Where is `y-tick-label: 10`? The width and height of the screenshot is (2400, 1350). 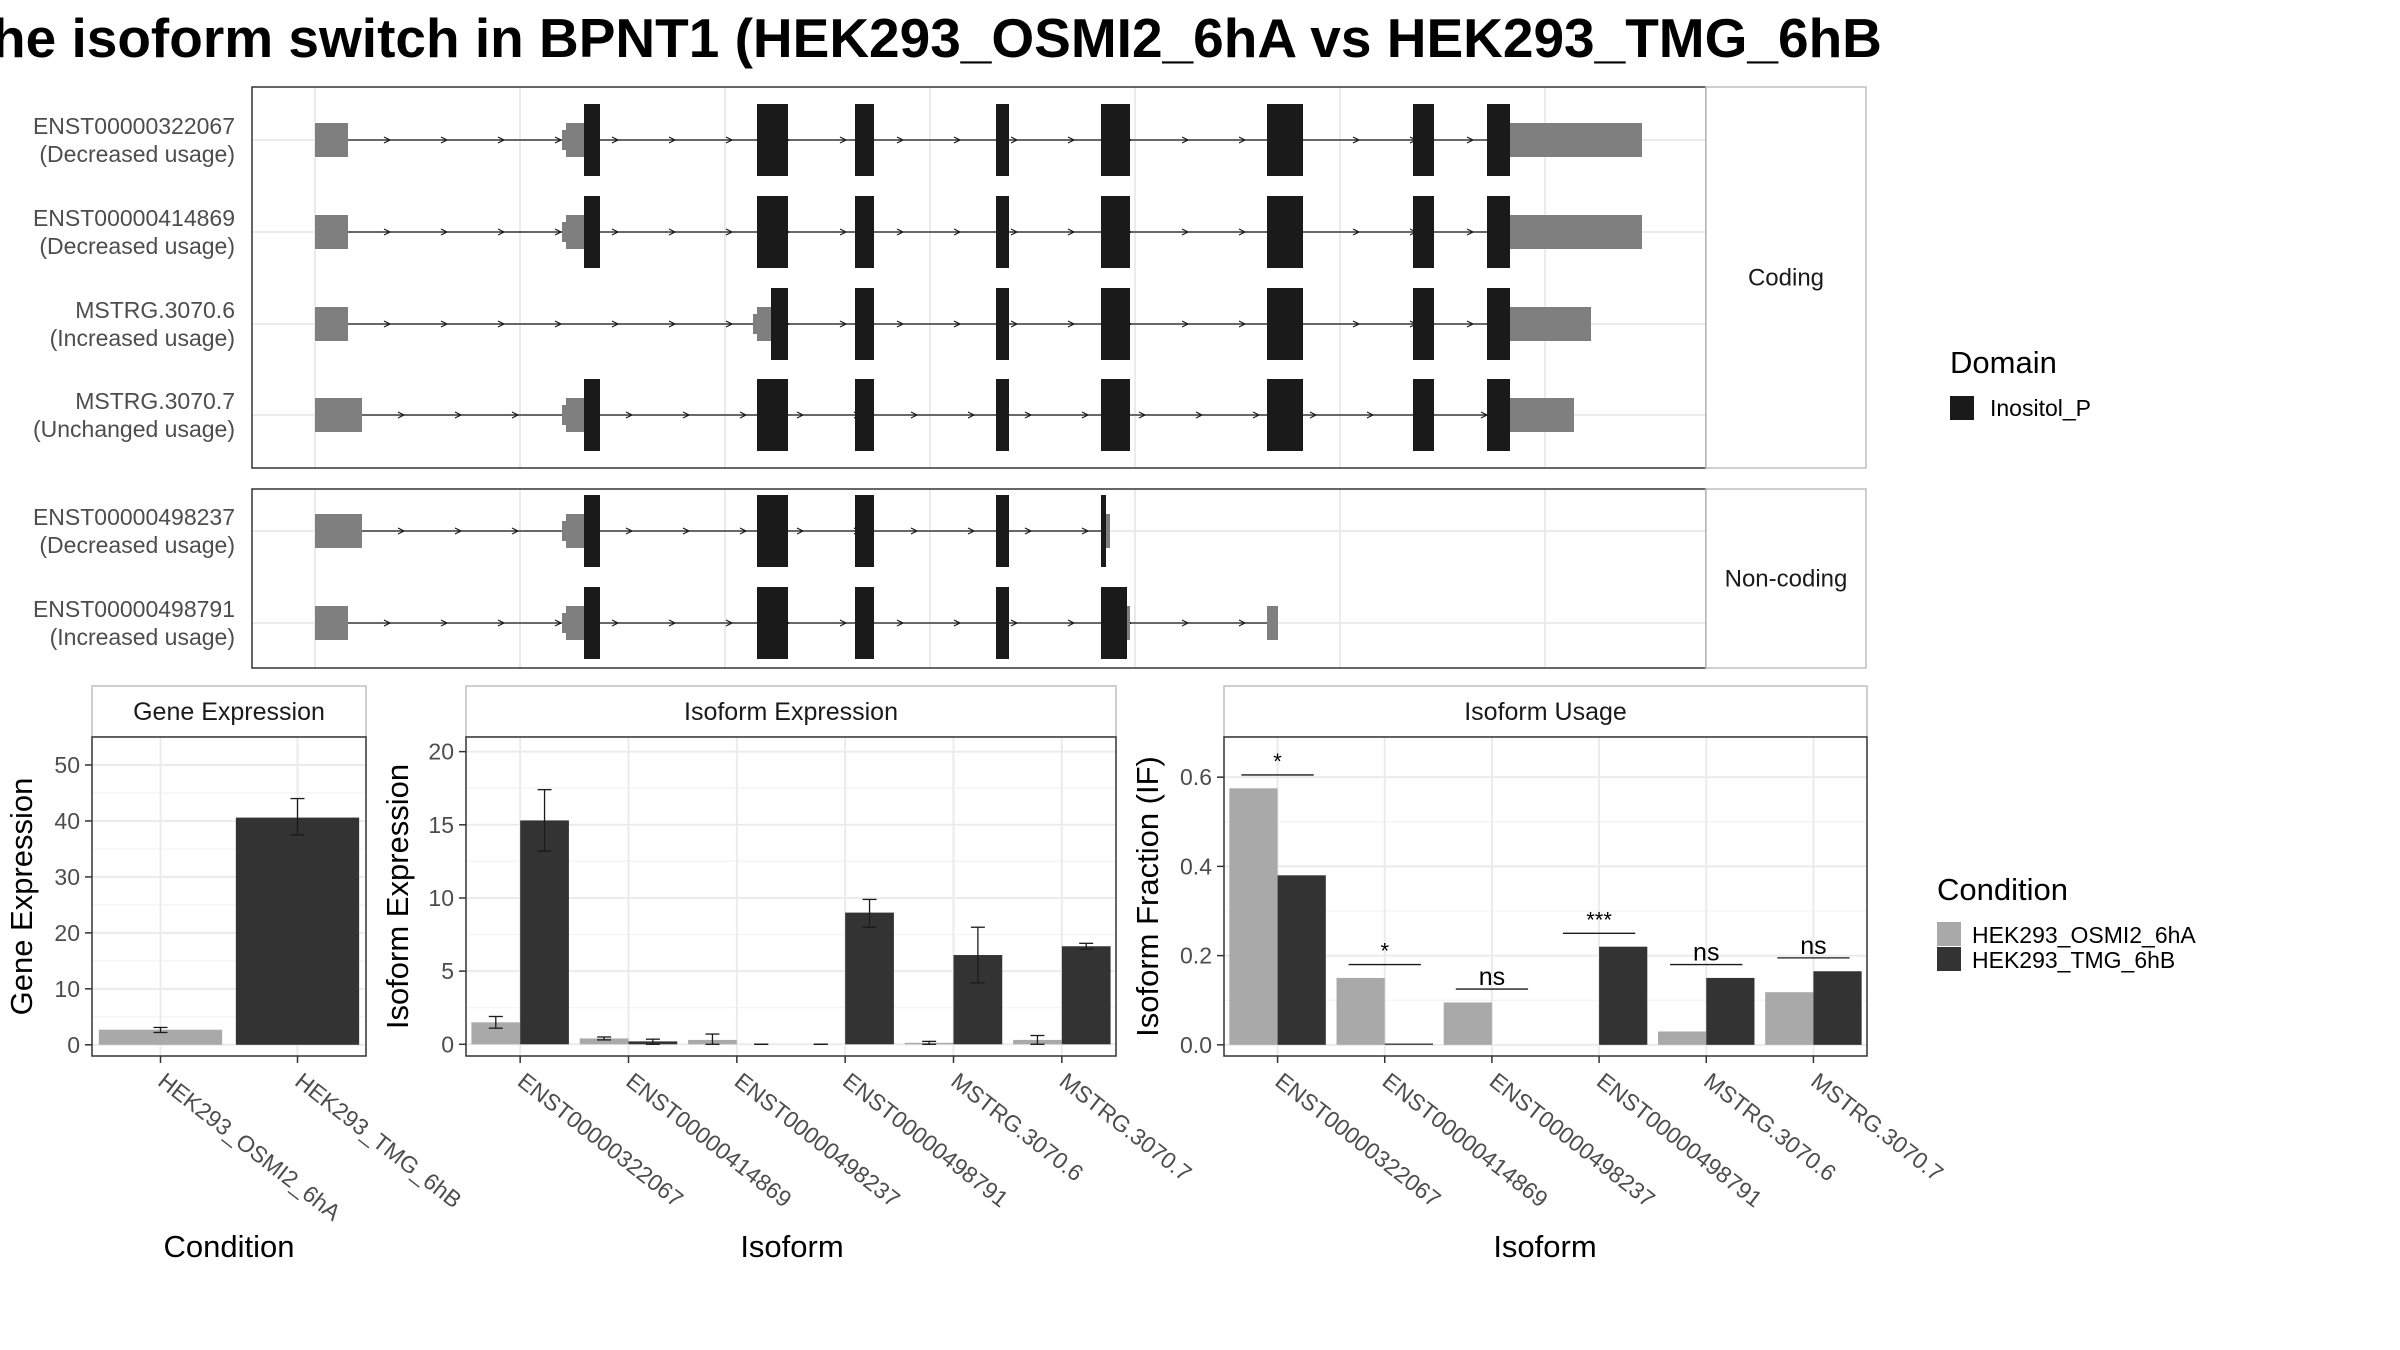 y-tick-label: 10 is located at coordinates (441, 898).